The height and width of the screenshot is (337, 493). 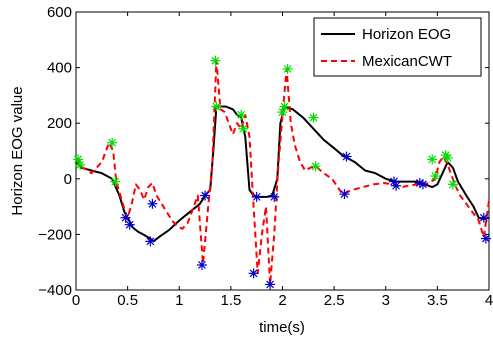 I want to click on x-tick-label: 0, so click(x=76, y=300).